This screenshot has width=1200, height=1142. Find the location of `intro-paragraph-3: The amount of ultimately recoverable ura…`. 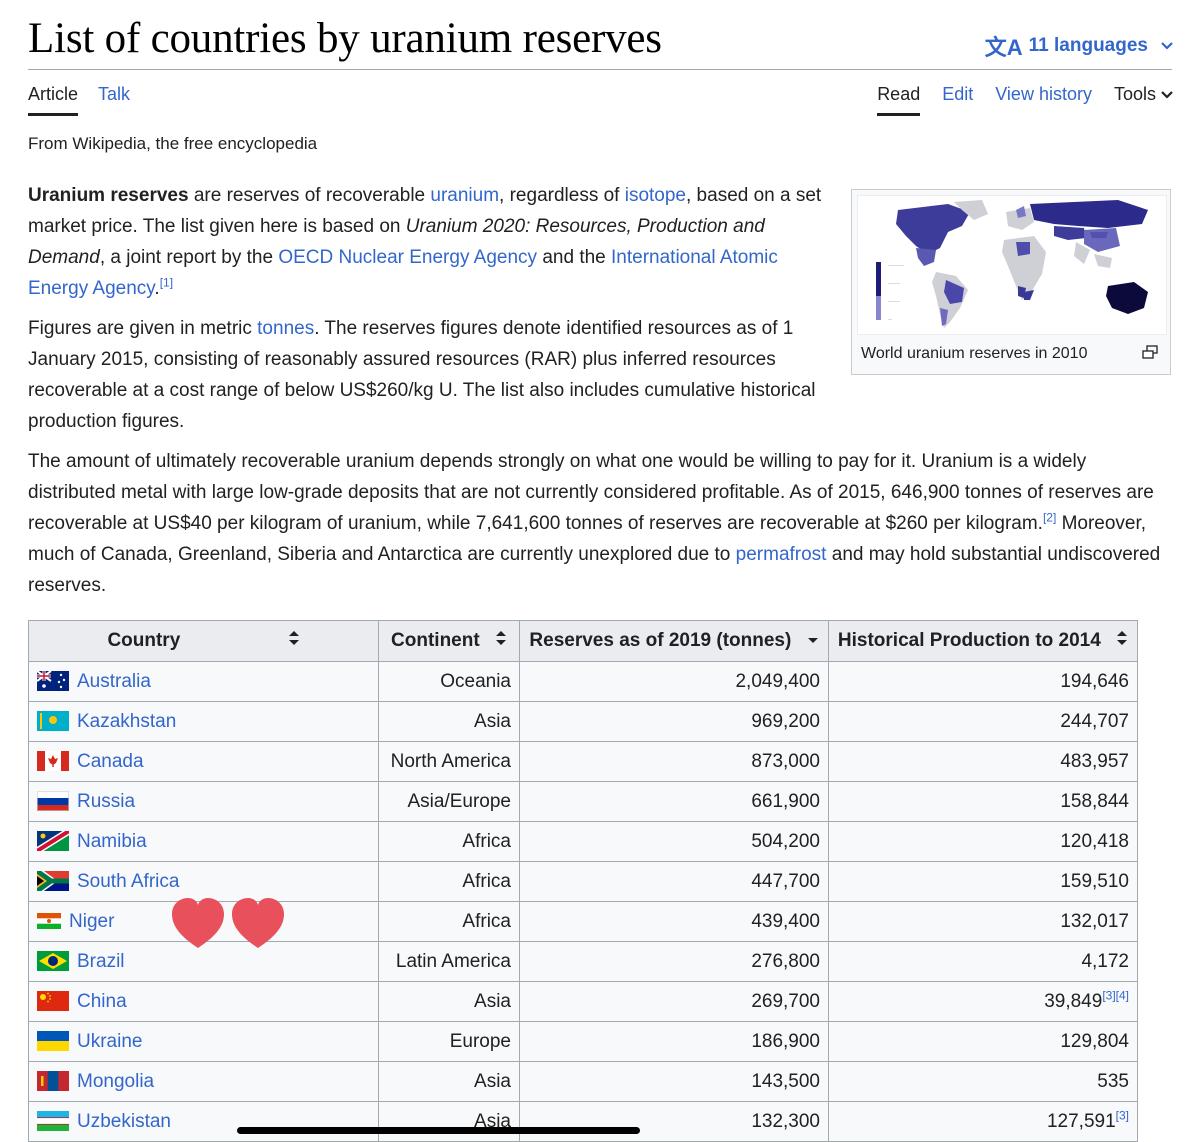

intro-paragraph-3: The amount of ultimately recoverable ura… is located at coordinates (600, 523).